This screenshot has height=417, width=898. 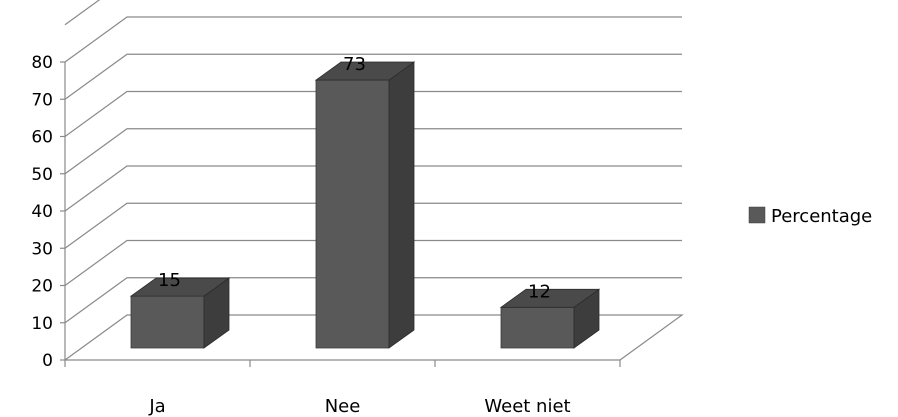 I want to click on y-tick-label: 70, so click(x=42, y=100).